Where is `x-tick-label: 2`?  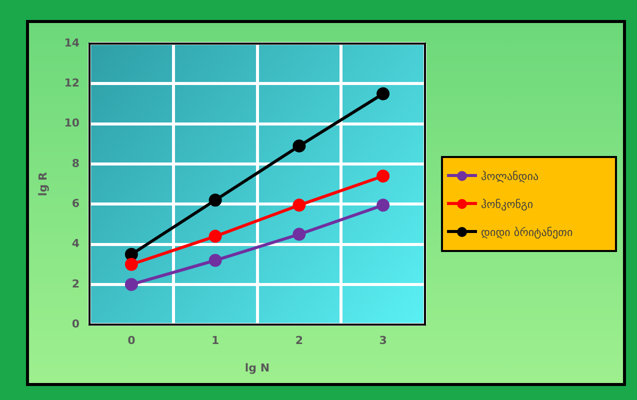 x-tick-label: 2 is located at coordinates (299, 341).